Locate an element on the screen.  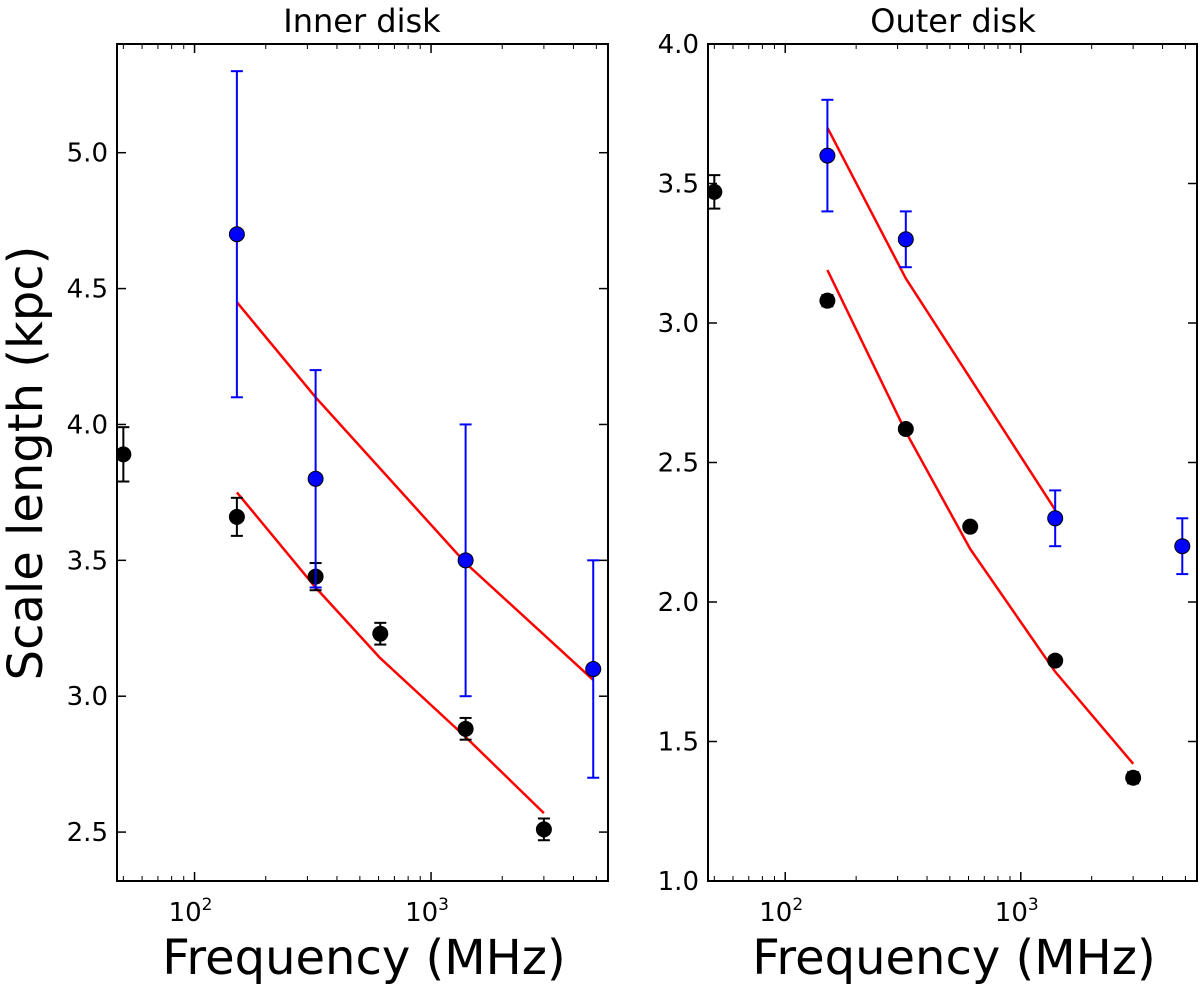
y-tick-label: 4.5 is located at coordinates (87, 290).